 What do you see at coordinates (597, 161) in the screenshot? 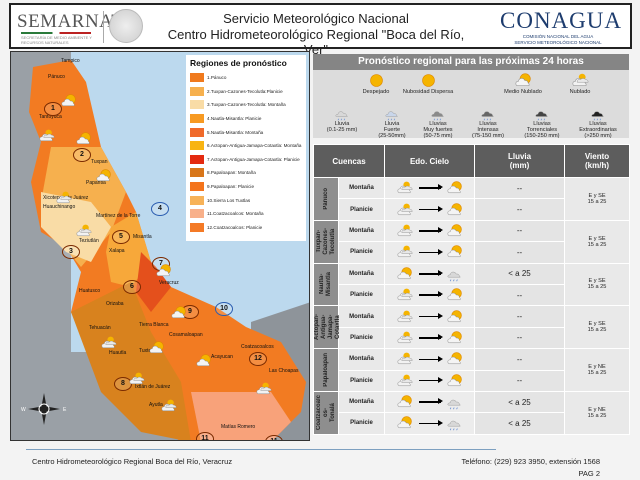
I see `col-viento: Viento (km/h)` at bounding box center [597, 161].